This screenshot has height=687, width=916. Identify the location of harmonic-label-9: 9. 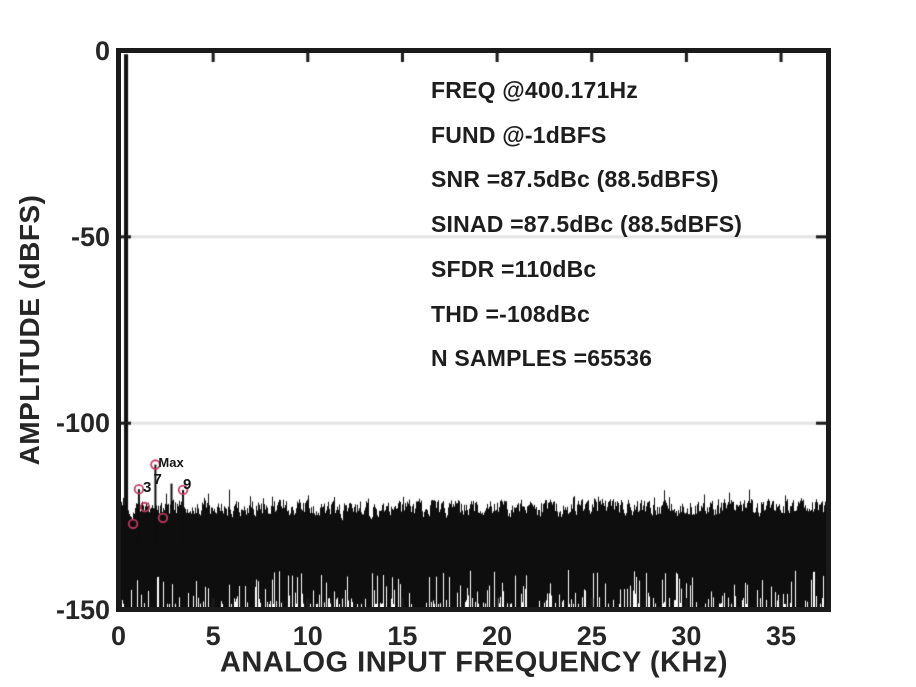
(187, 484).